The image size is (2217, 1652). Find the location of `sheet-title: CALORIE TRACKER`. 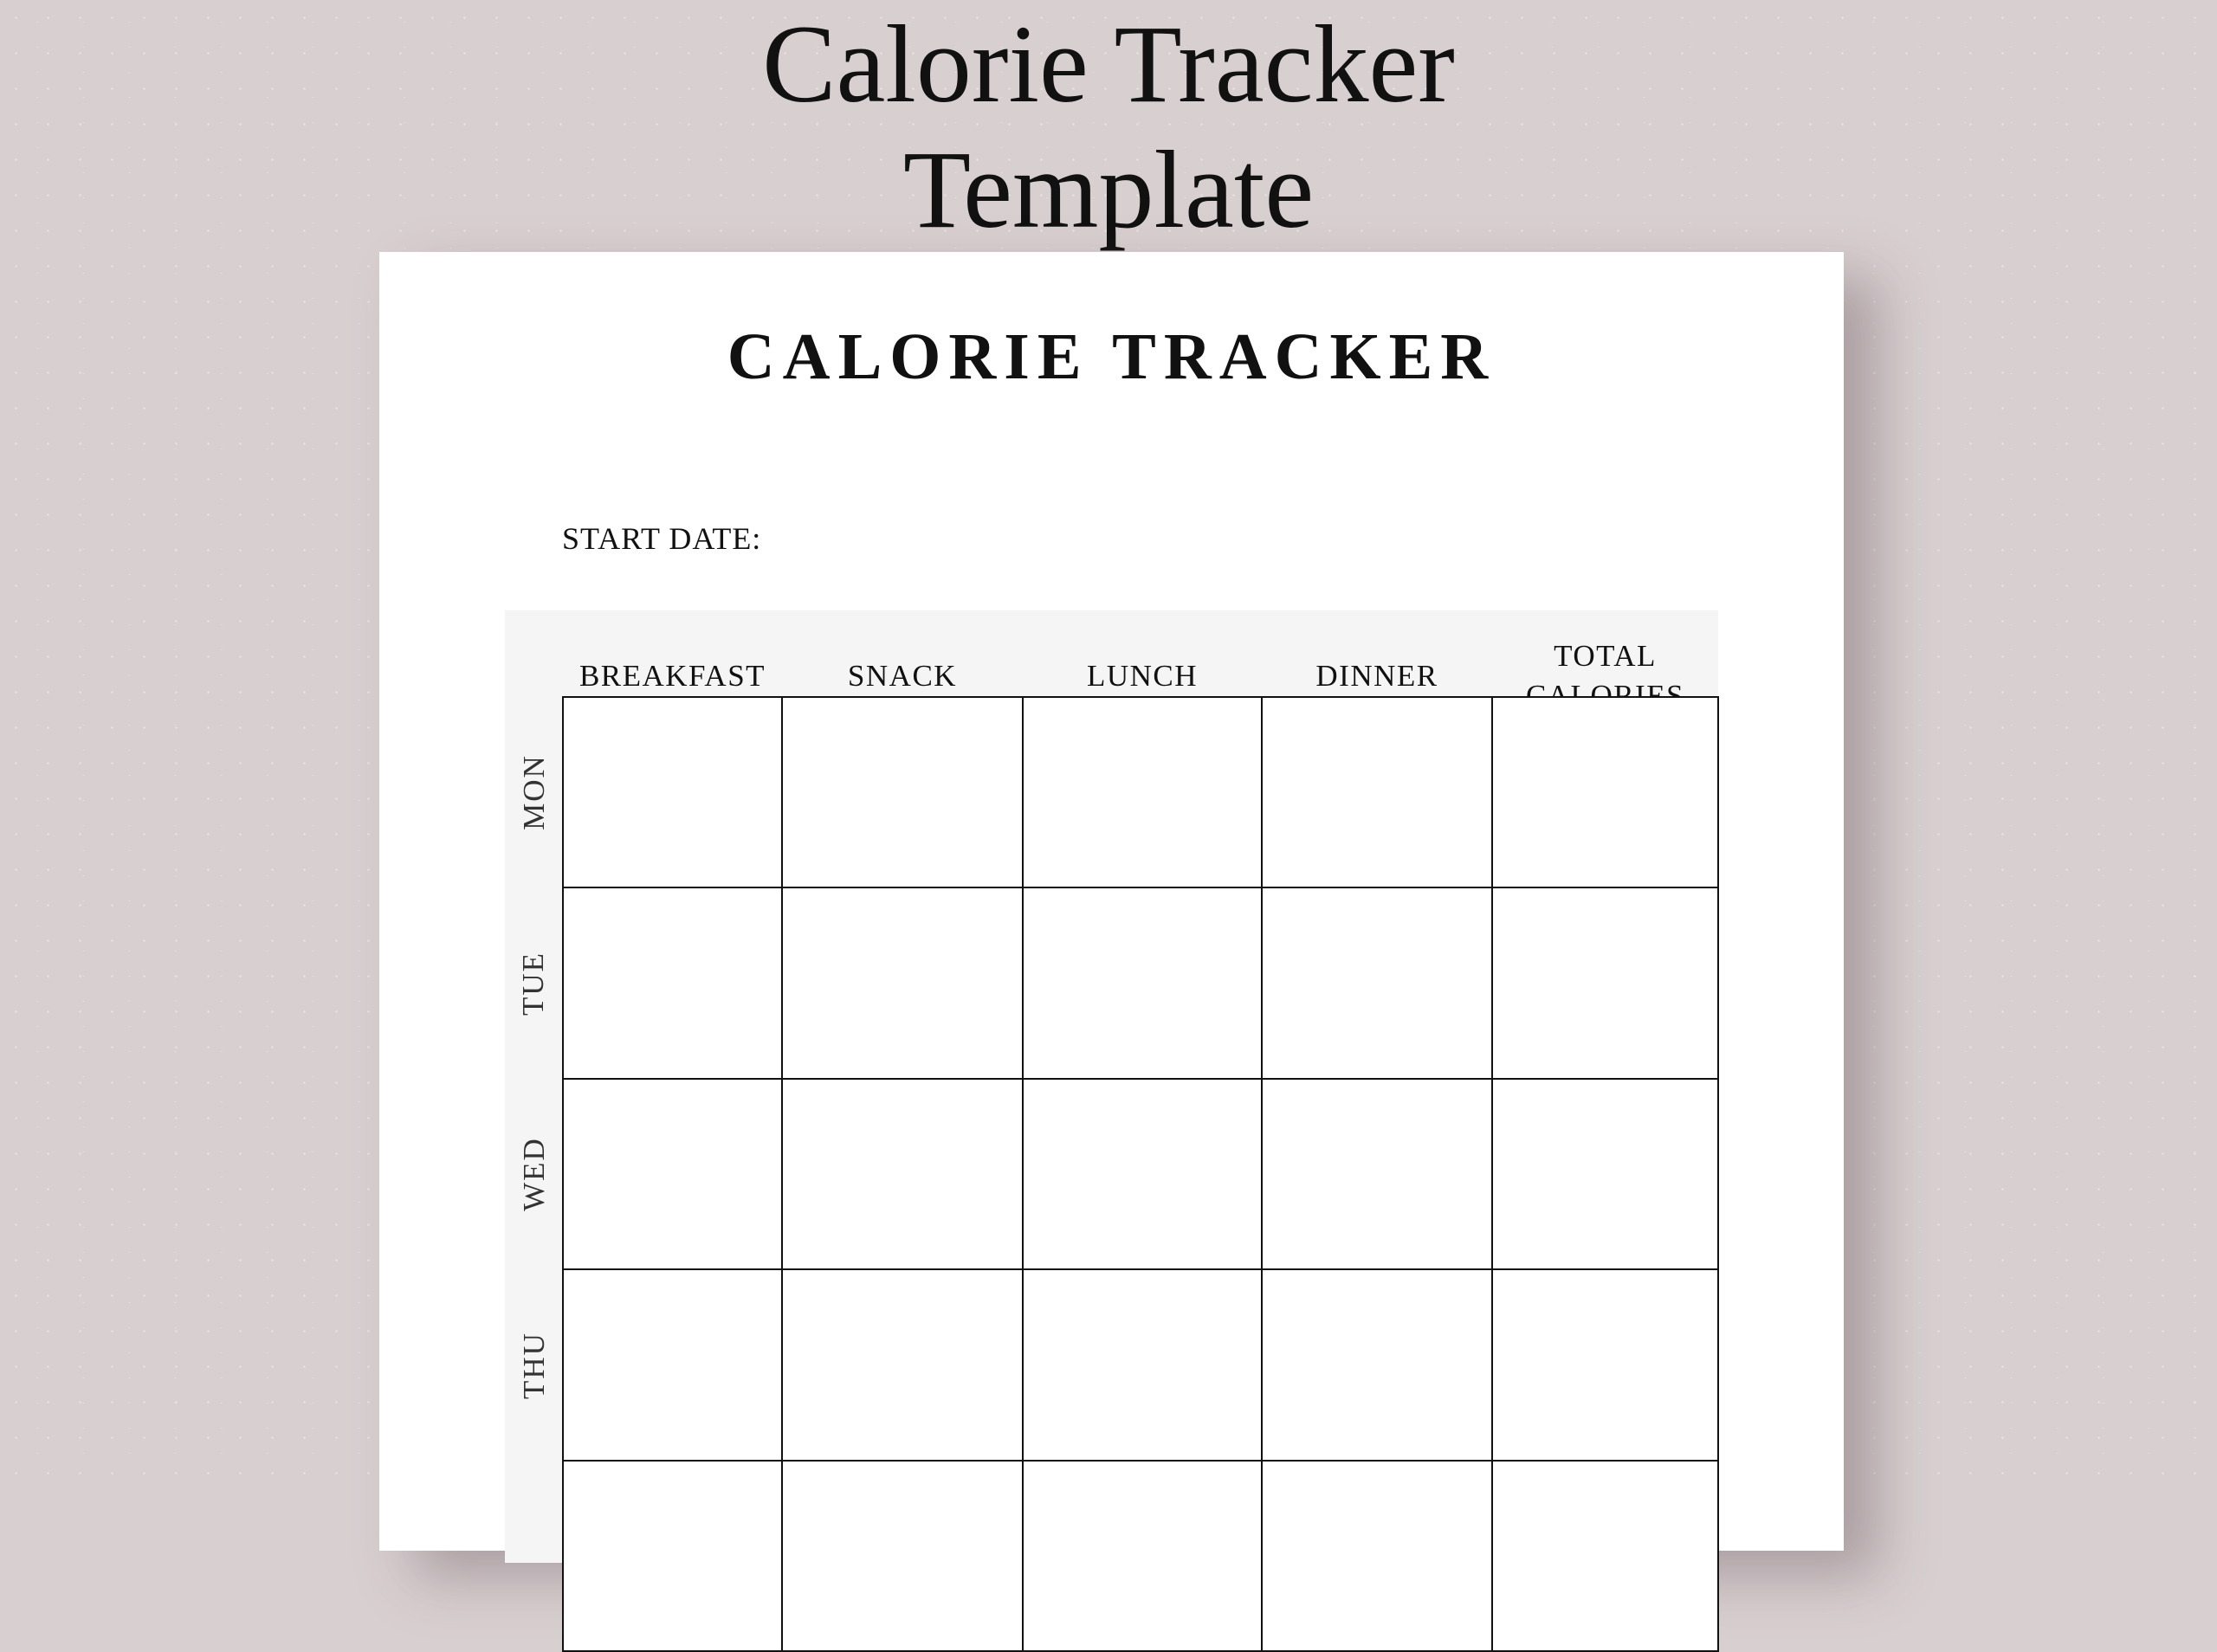

sheet-title: CALORIE TRACKER is located at coordinates (1111, 357).